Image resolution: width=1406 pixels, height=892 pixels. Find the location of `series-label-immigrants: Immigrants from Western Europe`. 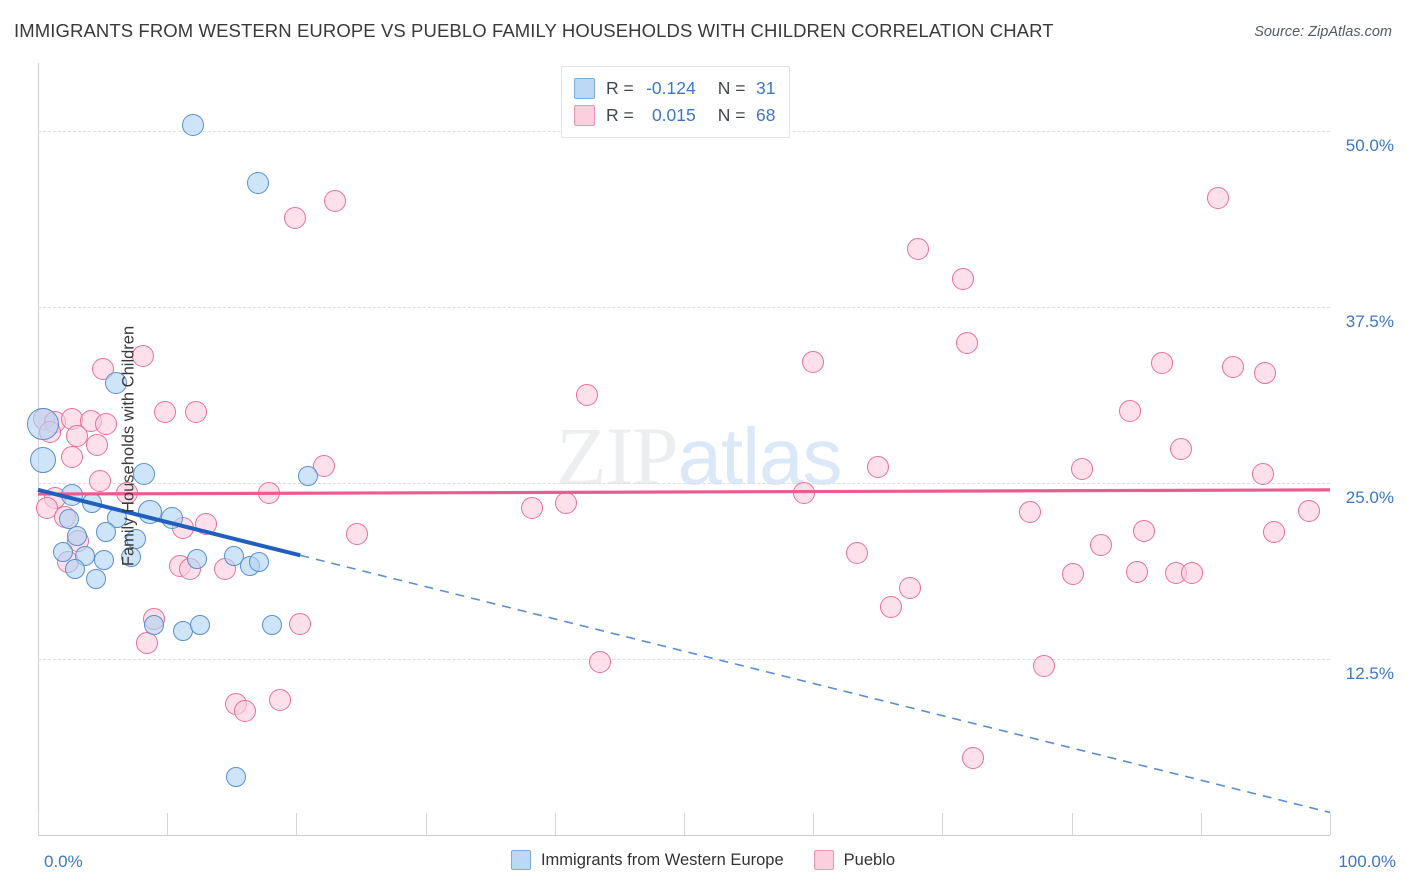

series-label-immigrants: Immigrants from Western Europe is located at coordinates (662, 859).